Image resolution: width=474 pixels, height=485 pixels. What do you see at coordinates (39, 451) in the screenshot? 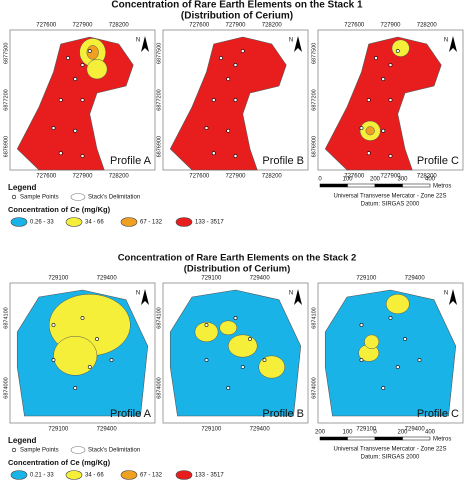
I see `legend-label: Sample Points` at bounding box center [39, 451].